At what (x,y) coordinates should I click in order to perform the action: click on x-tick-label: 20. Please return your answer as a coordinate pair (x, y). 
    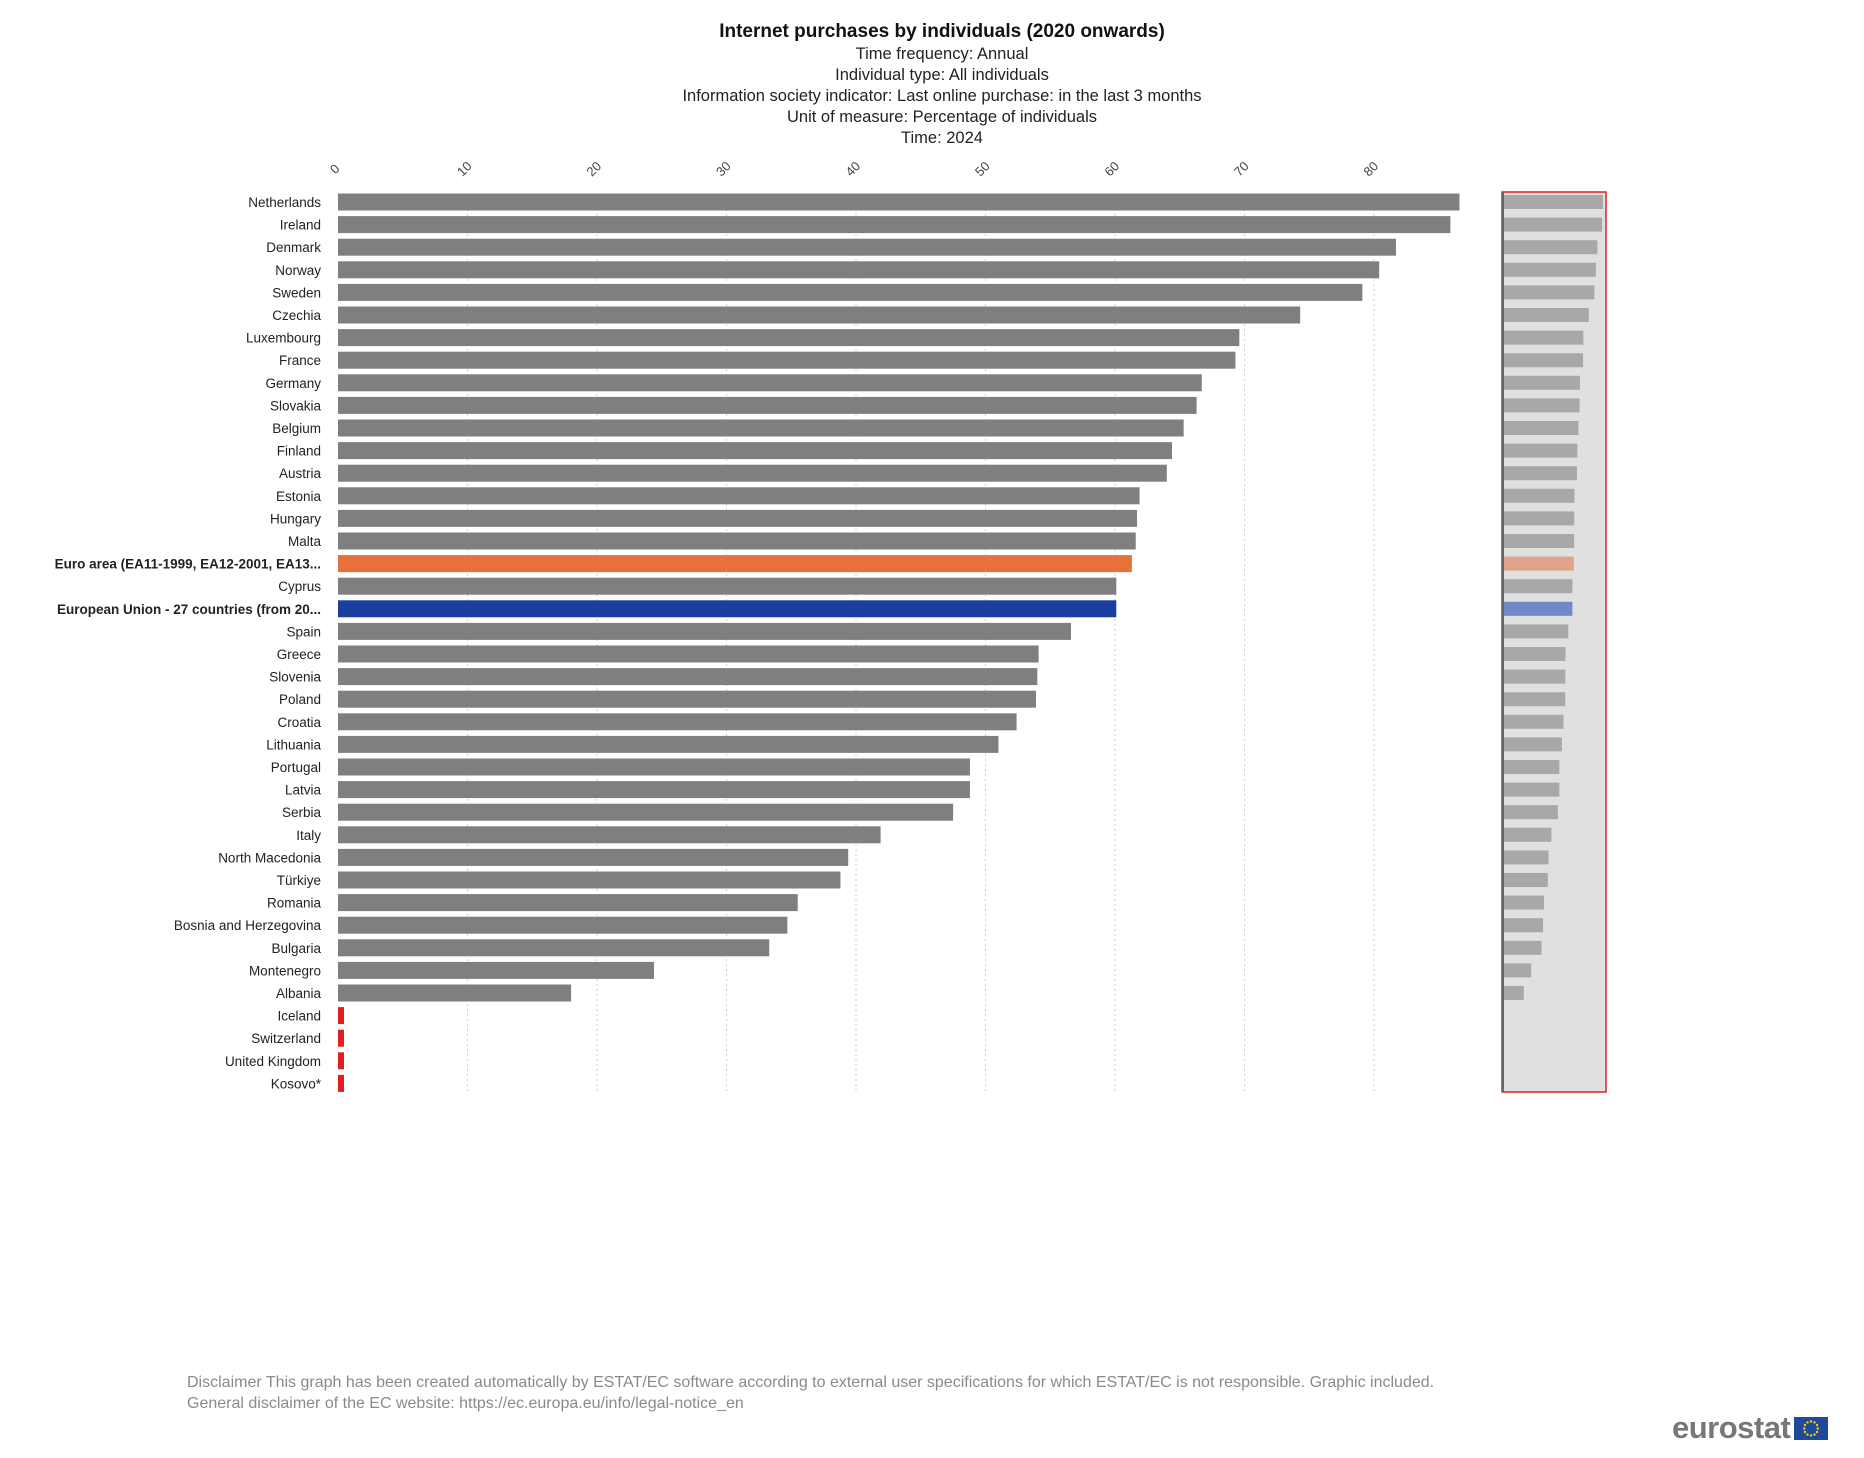
    Looking at the image, I should click on (593, 168).